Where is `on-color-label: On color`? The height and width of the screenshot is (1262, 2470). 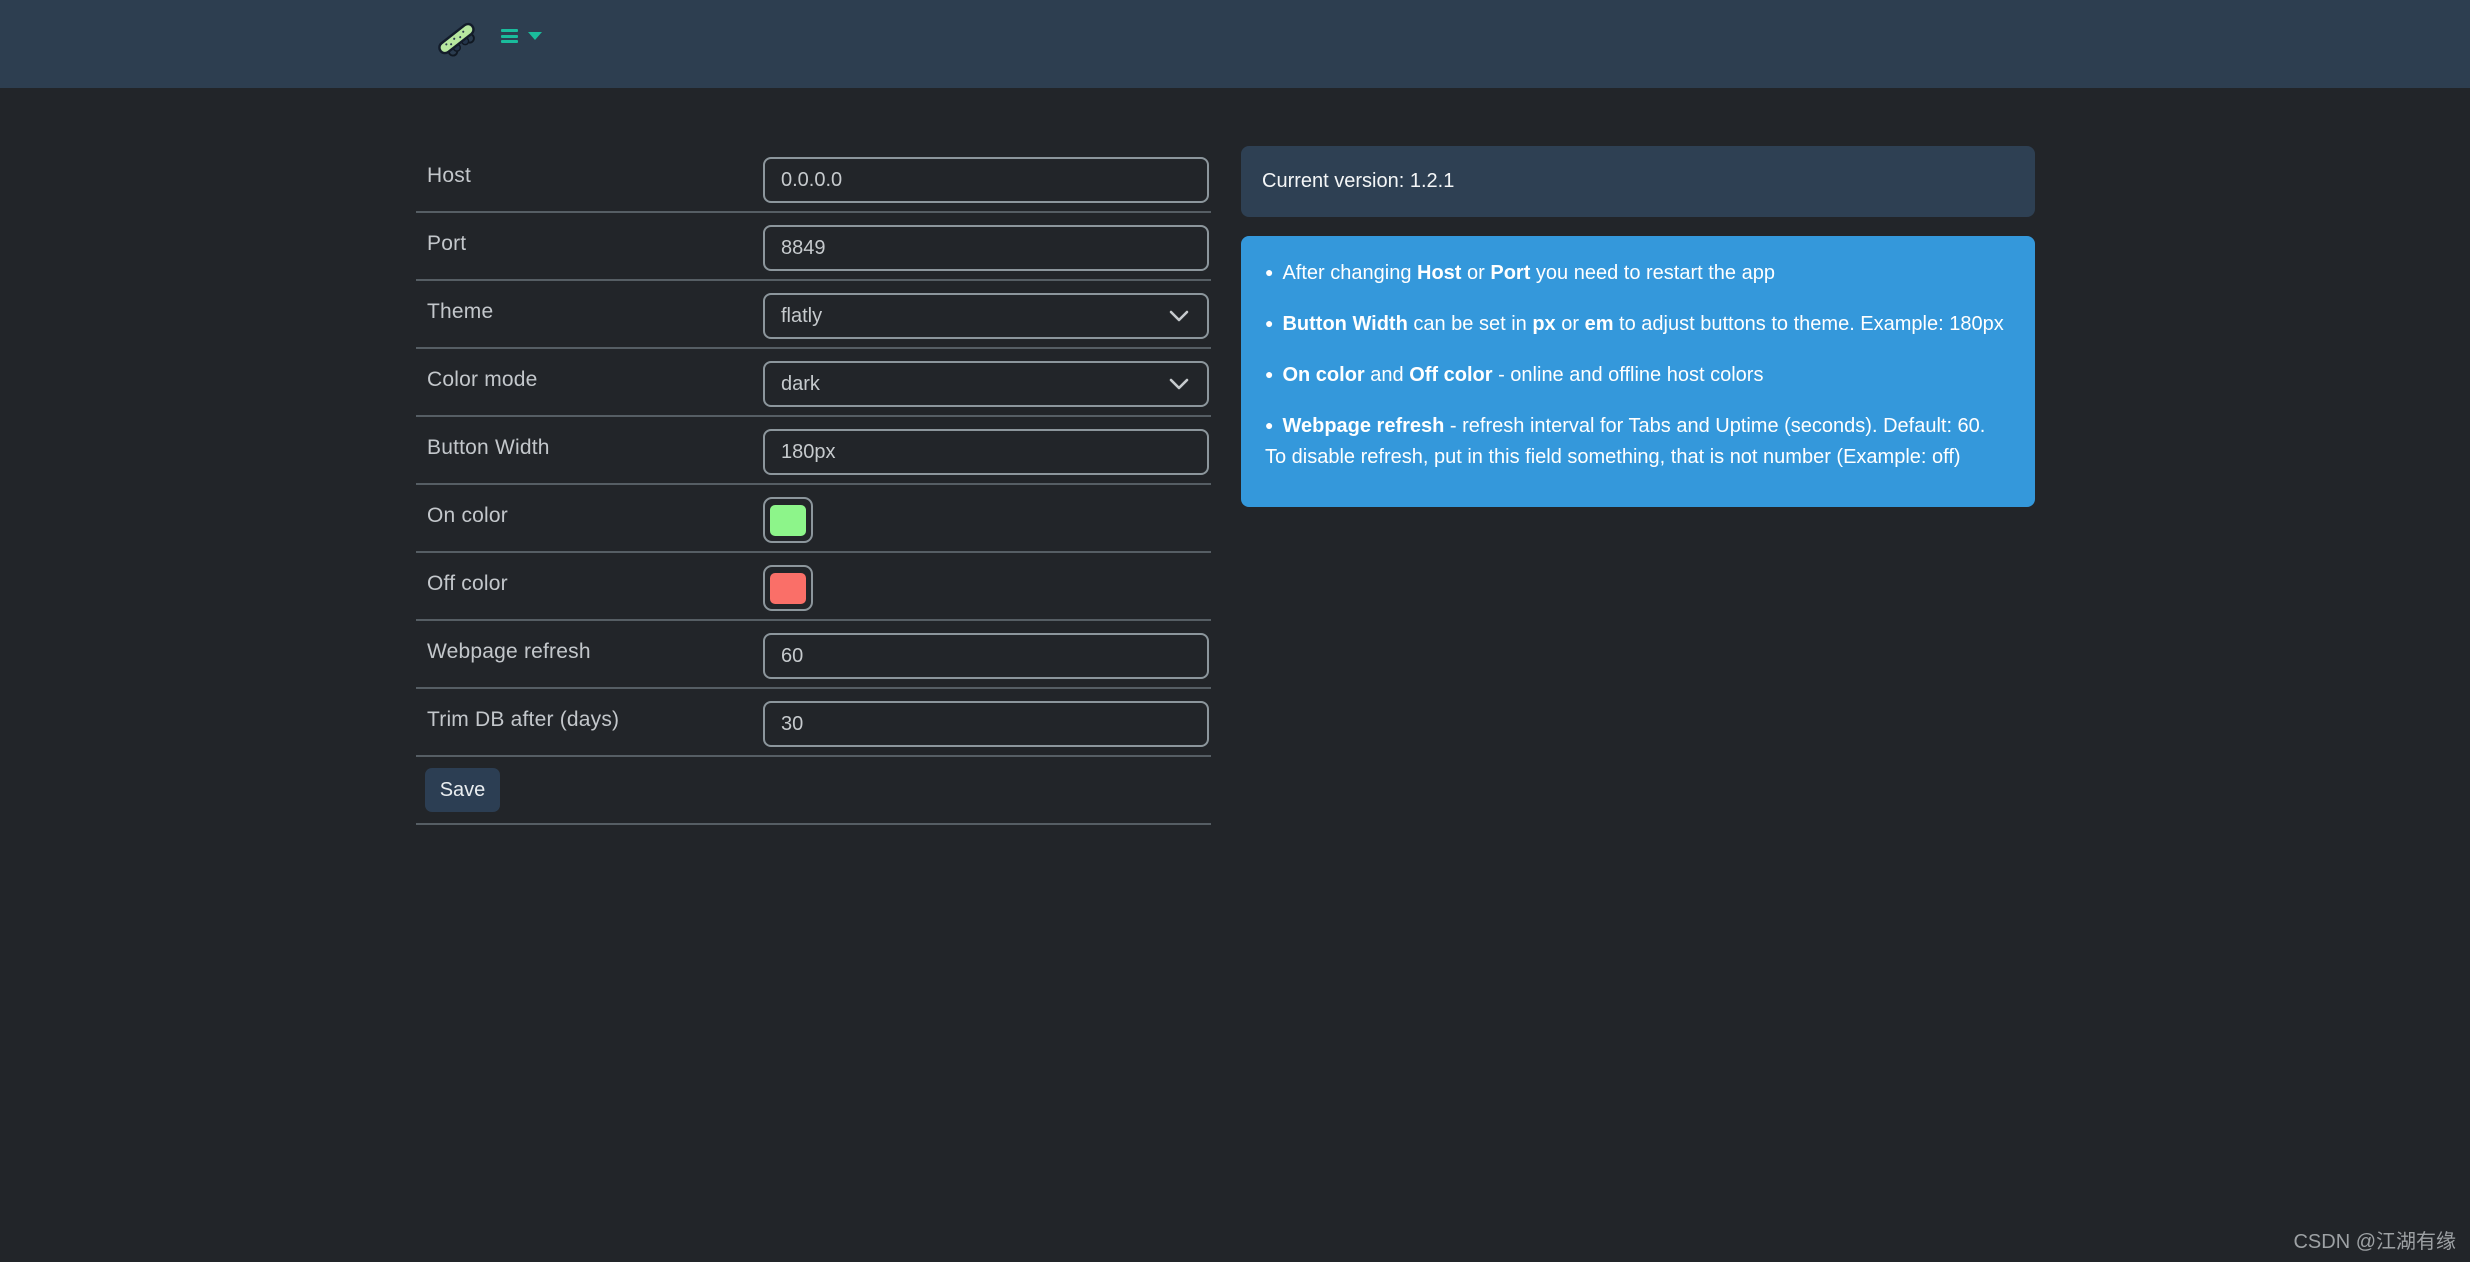 on-color-label: On color is located at coordinates (467, 515).